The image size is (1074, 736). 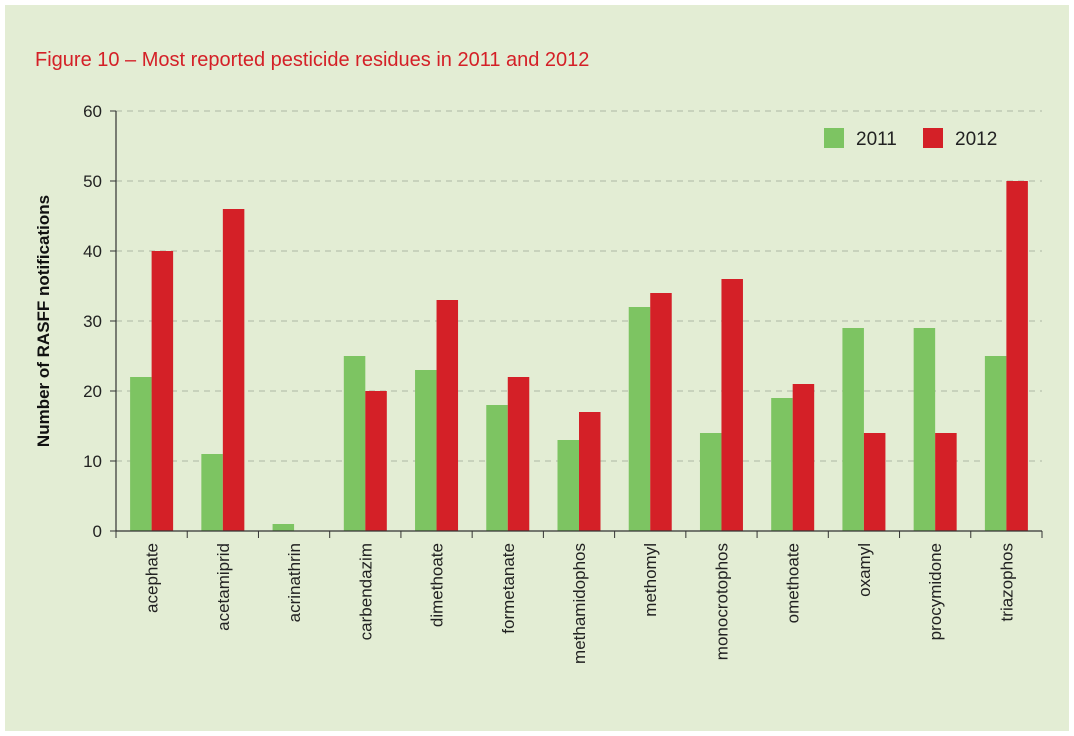 I want to click on y-tick-label: 30, so click(x=92, y=321).